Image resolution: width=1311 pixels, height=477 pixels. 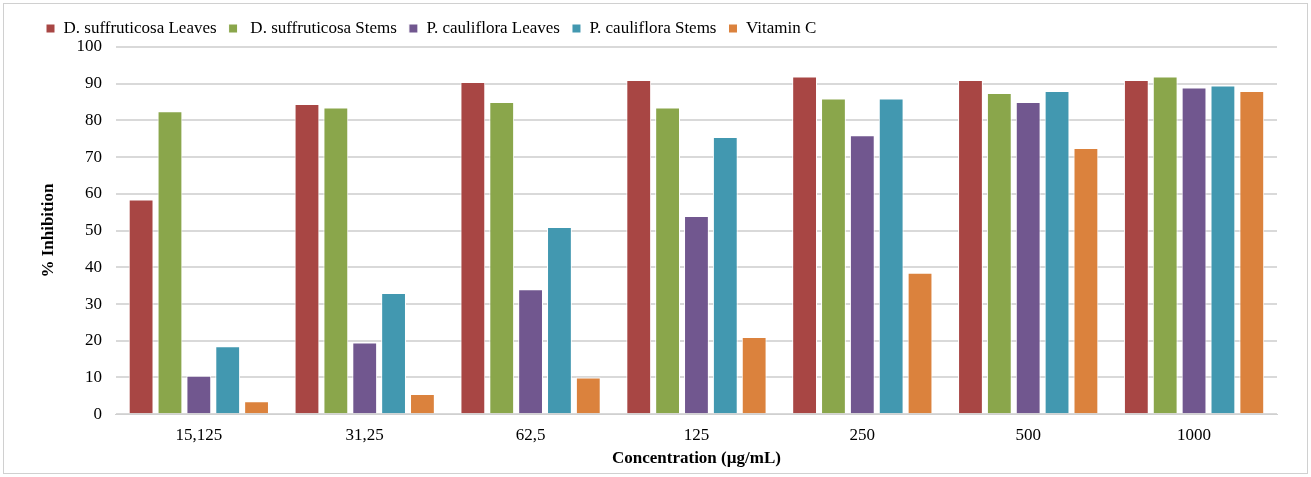 What do you see at coordinates (653, 27) in the screenshot?
I see `legend-label: P. cauliflora Stems` at bounding box center [653, 27].